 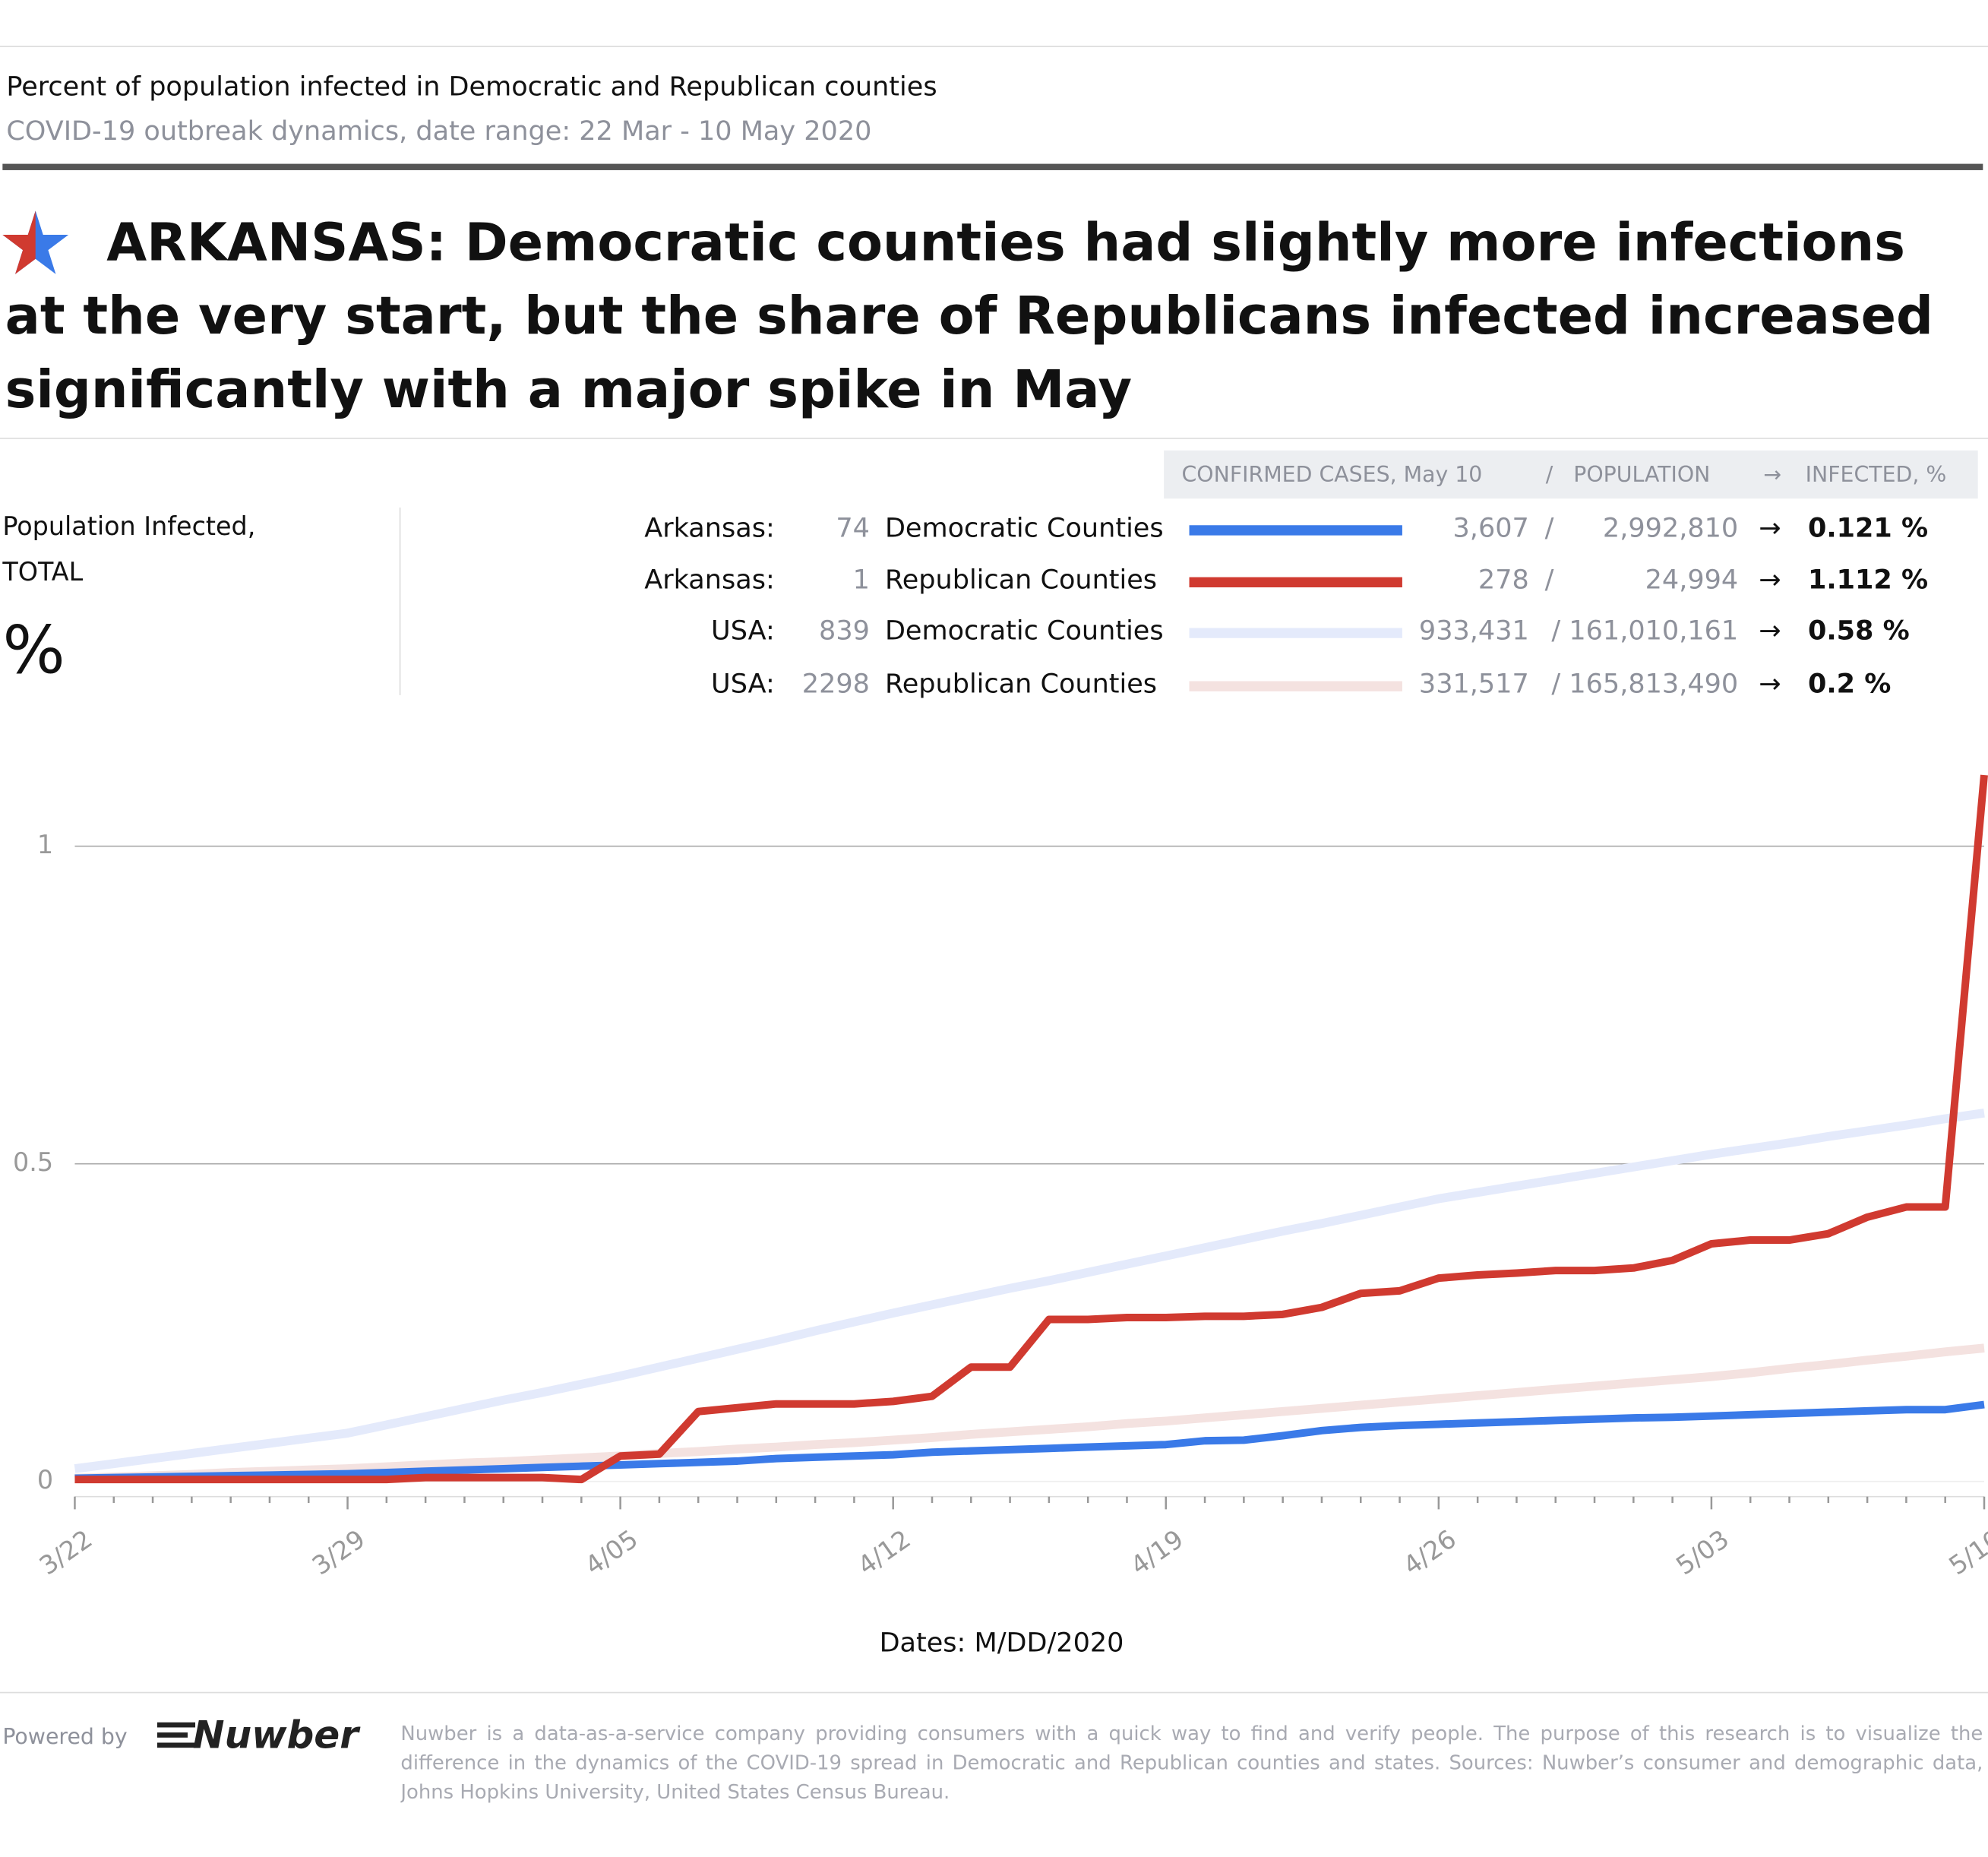 What do you see at coordinates (19, 242) in the screenshot?
I see `star` at bounding box center [19, 242].